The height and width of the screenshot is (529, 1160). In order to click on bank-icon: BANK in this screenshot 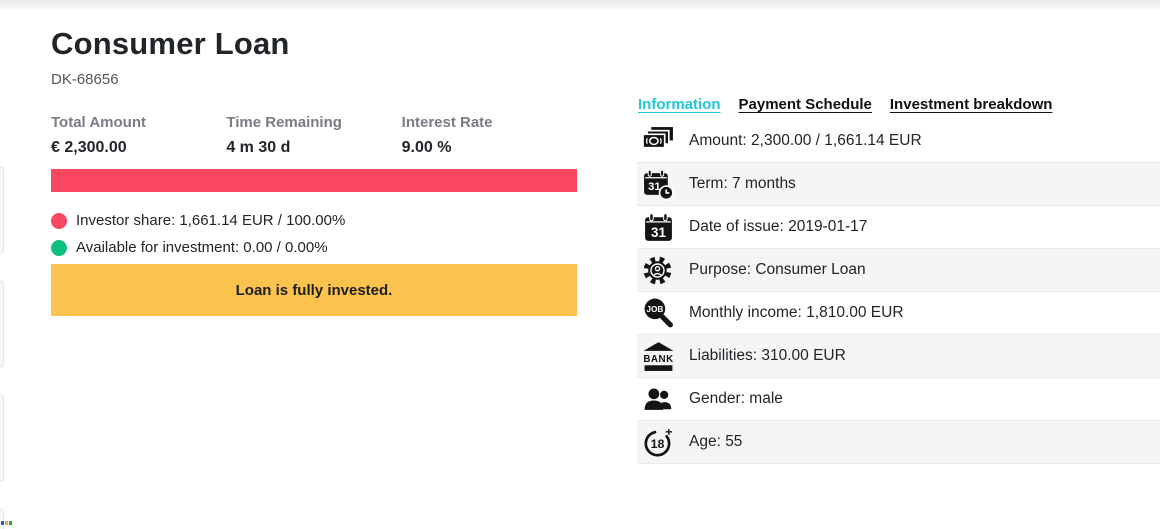, I will do `click(658, 356)`.